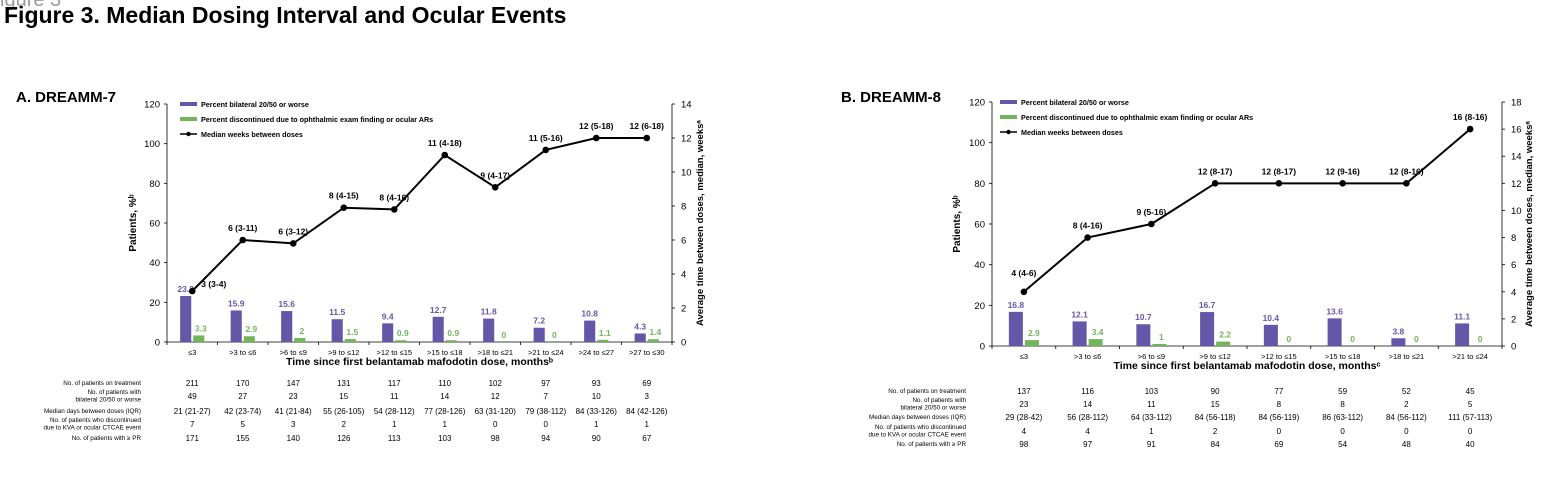 The height and width of the screenshot is (494, 1564). Describe the element at coordinates (114, 392) in the screenshot. I see `table-row-label: No. of patients with` at that location.